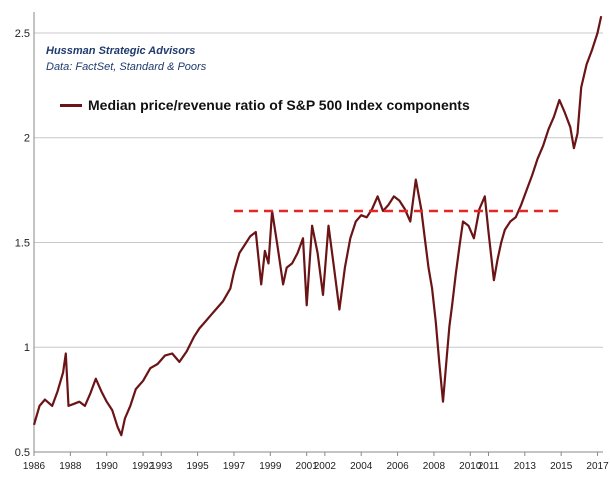 The image size is (610, 480). Describe the element at coordinates (27, 348) in the screenshot. I see `y-tick-label: 1` at that location.